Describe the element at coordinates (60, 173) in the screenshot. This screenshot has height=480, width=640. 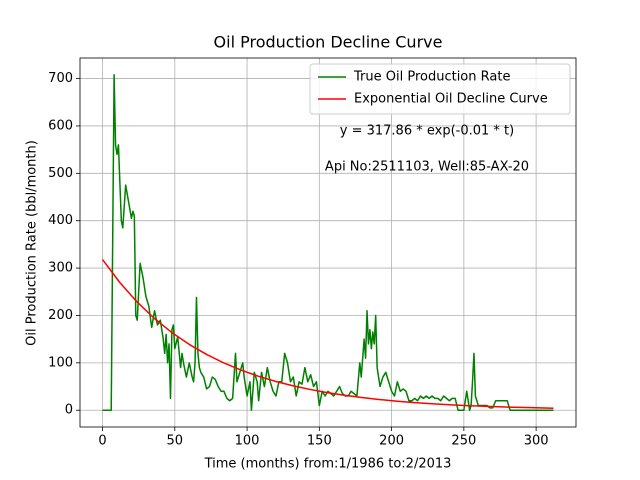
I see `y-tick-label: 500` at that location.